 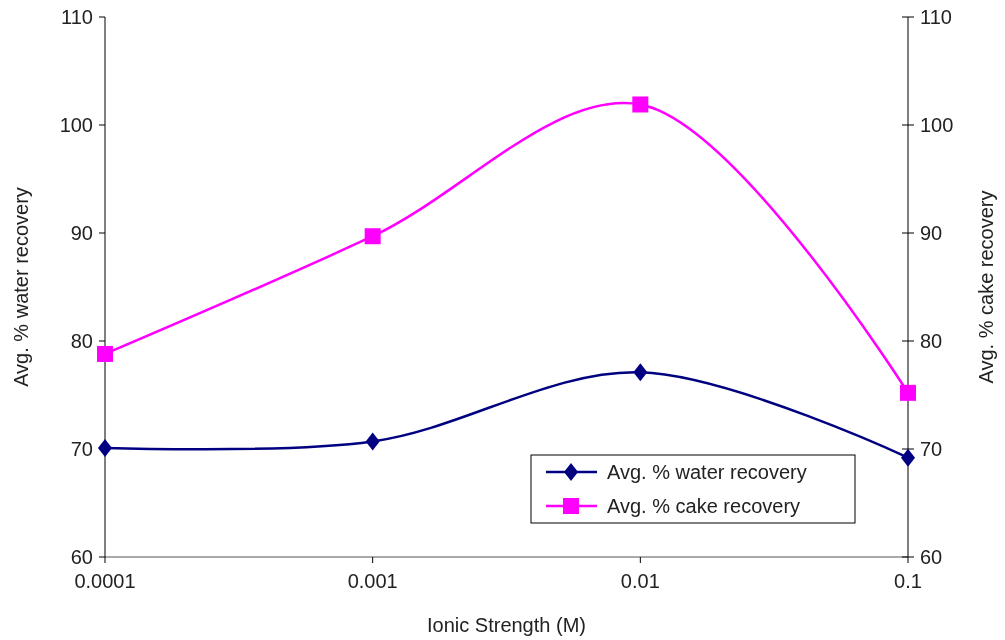 I want to click on y-tick-label: 70, so click(x=81, y=449).